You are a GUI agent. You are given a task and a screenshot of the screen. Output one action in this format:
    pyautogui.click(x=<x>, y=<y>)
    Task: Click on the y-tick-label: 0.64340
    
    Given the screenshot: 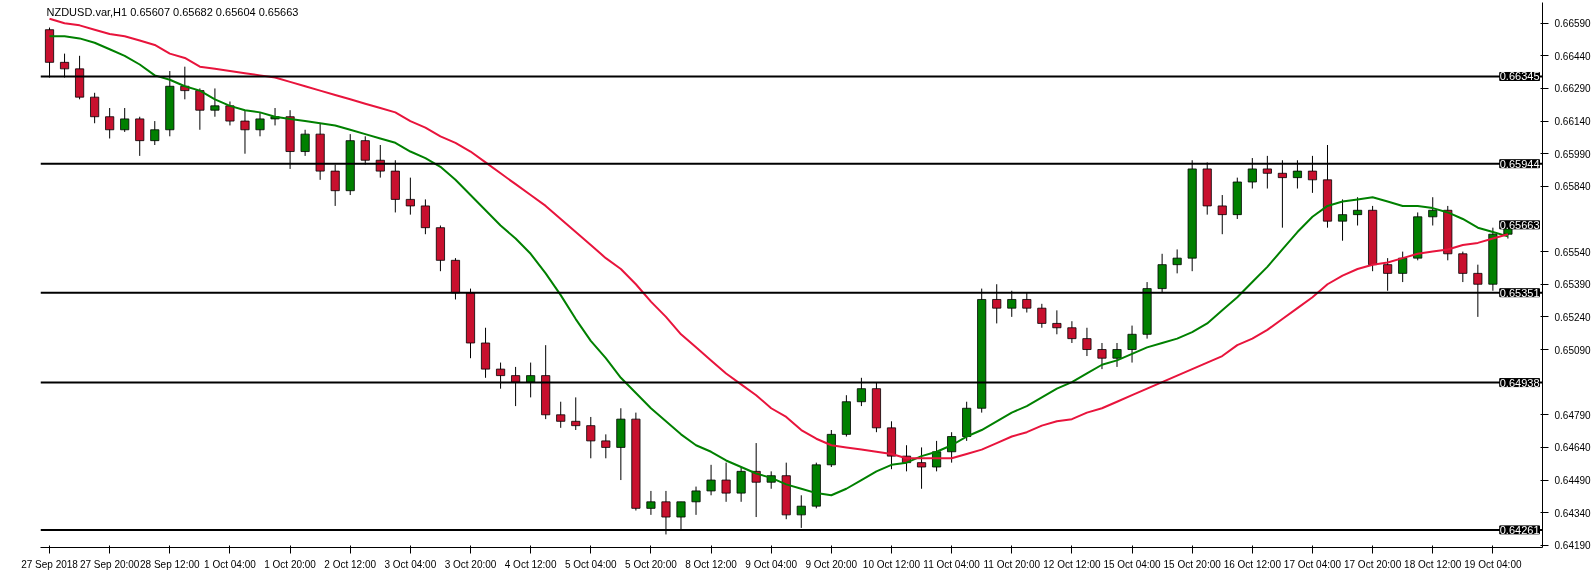 What is the action you would take?
    pyautogui.click(x=1573, y=513)
    